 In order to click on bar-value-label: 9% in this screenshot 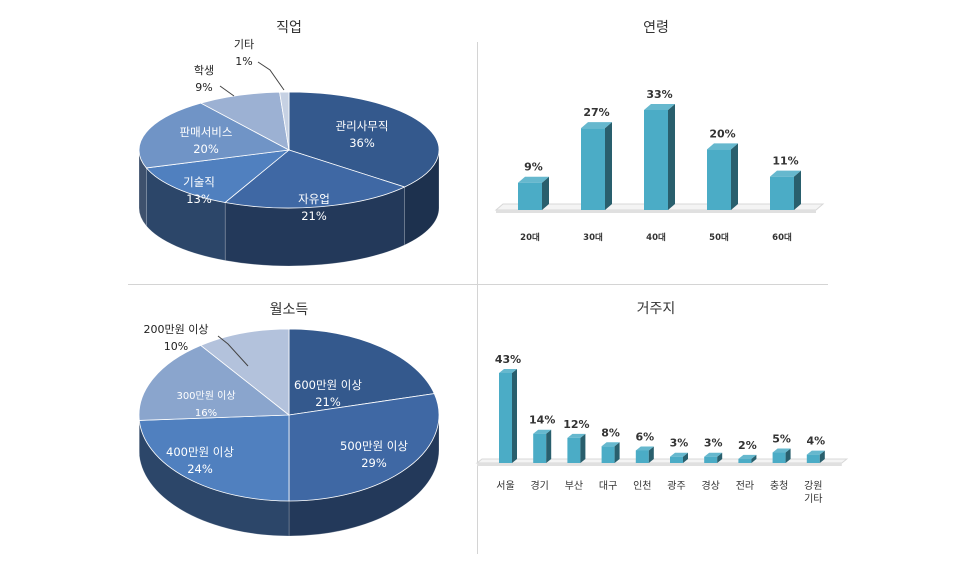, I will do `click(533, 167)`.